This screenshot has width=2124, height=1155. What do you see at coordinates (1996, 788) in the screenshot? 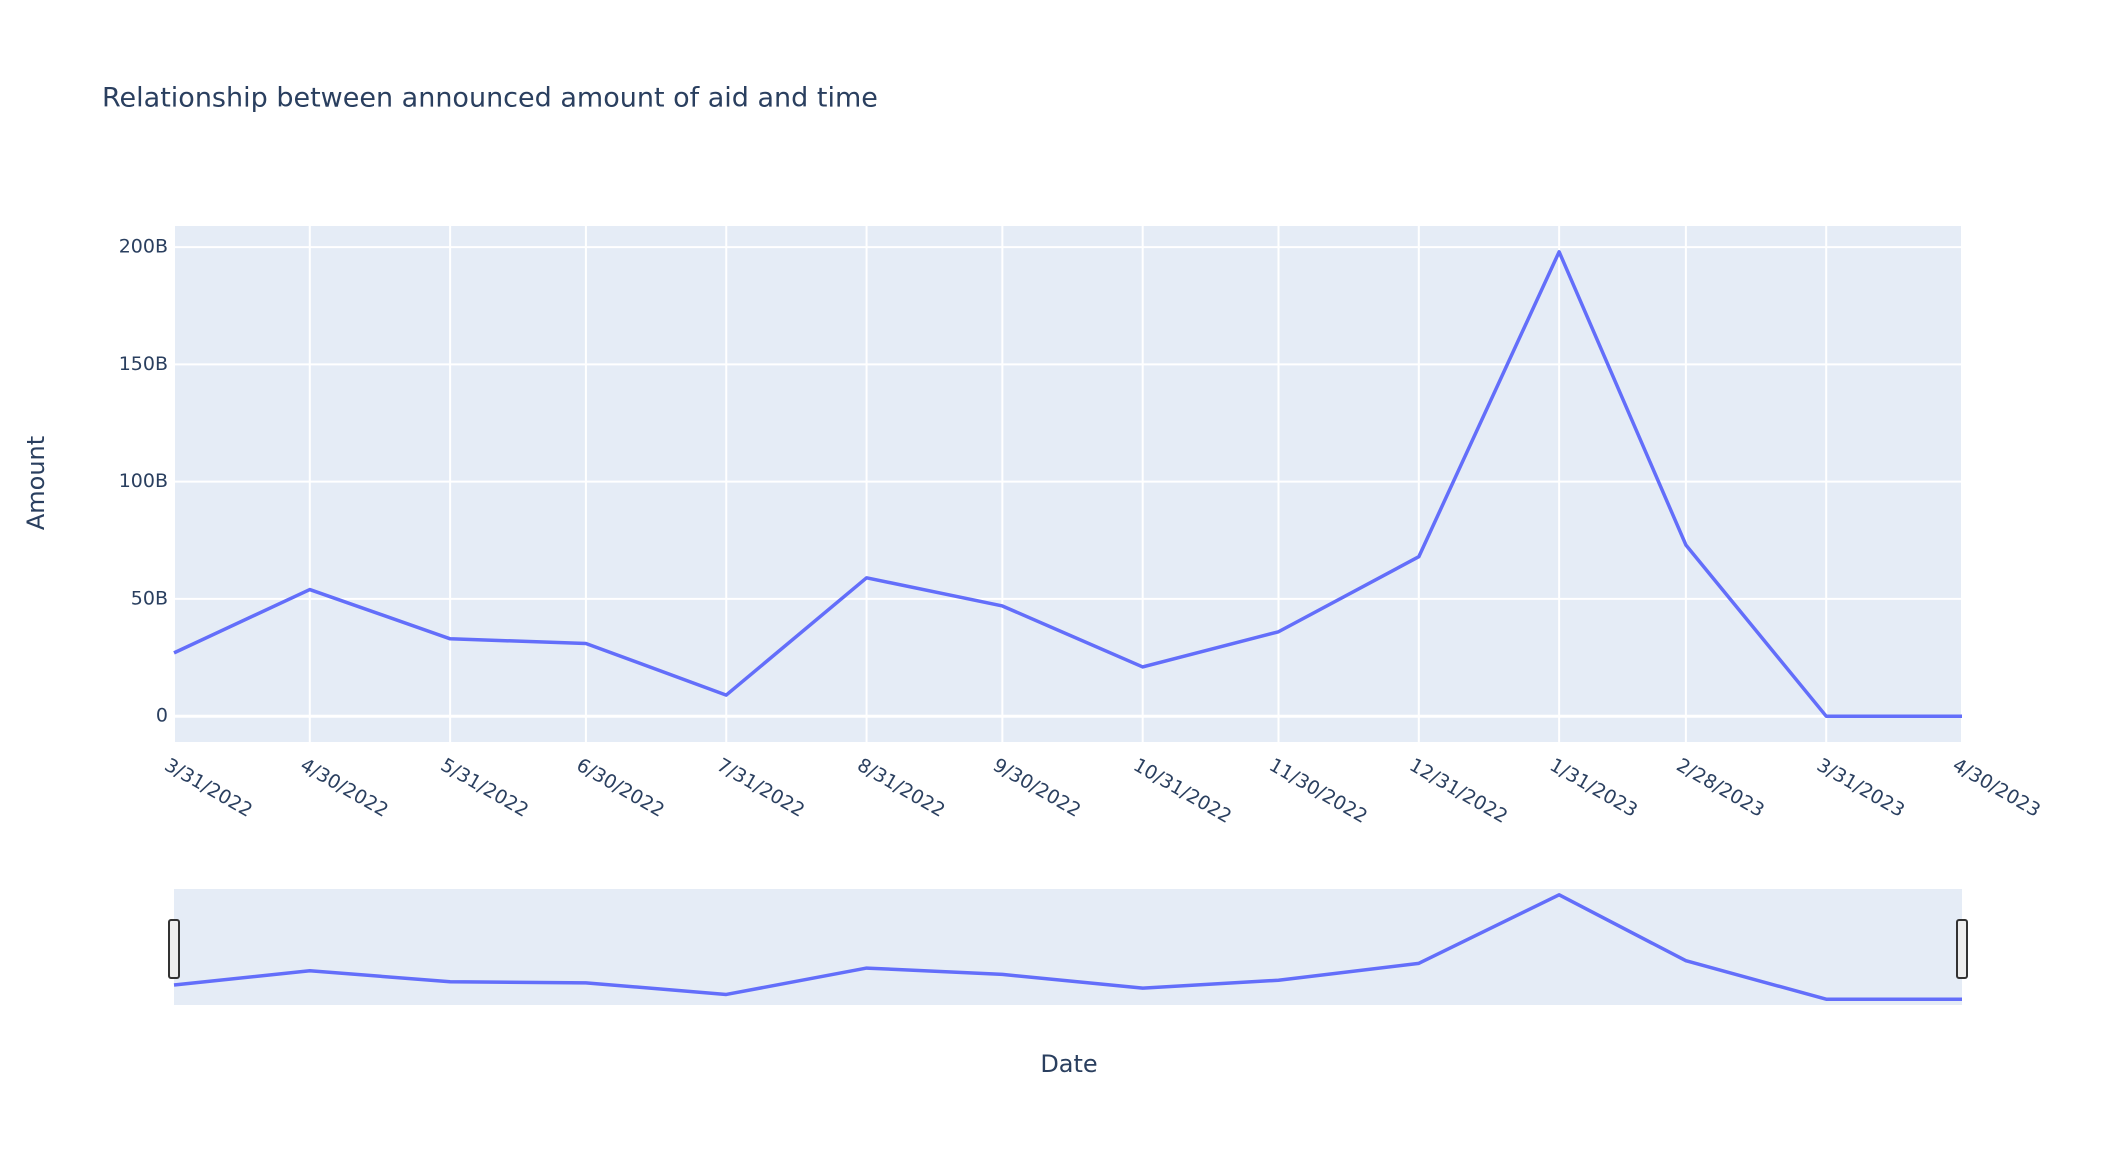
I see `x-tick-label: 4/30/2023` at bounding box center [1996, 788].